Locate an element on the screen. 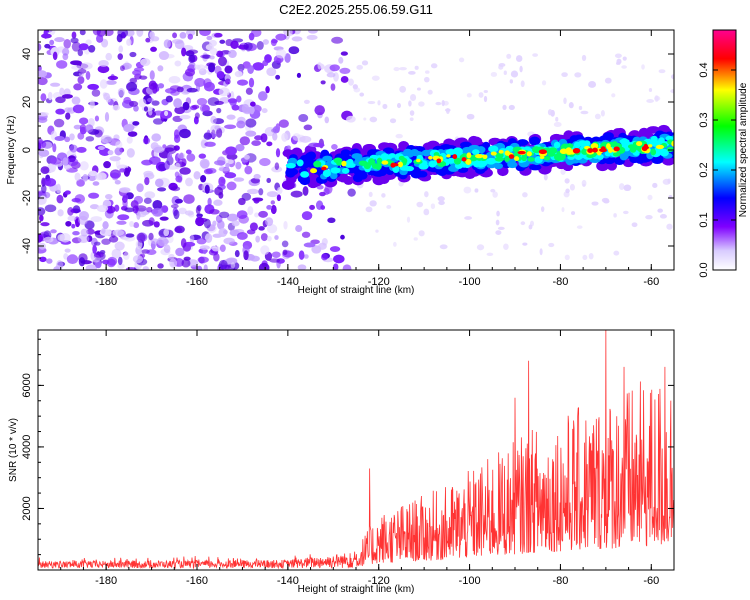 This screenshot has width=750, height=600. colorbar-tick-label: 0.4 is located at coordinates (704, 69).